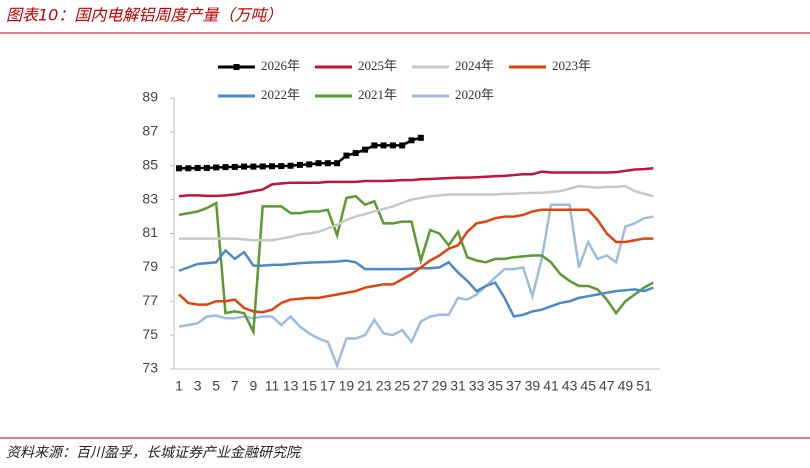  What do you see at coordinates (280, 94) in the screenshot?
I see `legend-label: 2022年` at bounding box center [280, 94].